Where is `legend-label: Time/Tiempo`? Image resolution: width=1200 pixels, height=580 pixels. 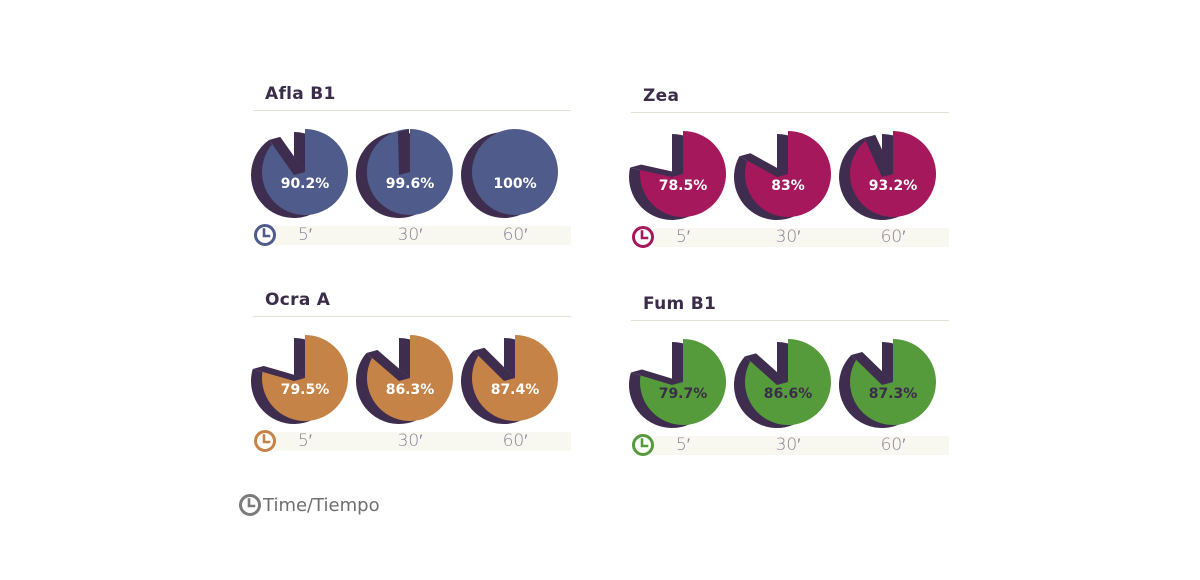
legend-label: Time/Tiempo is located at coordinates (321, 505).